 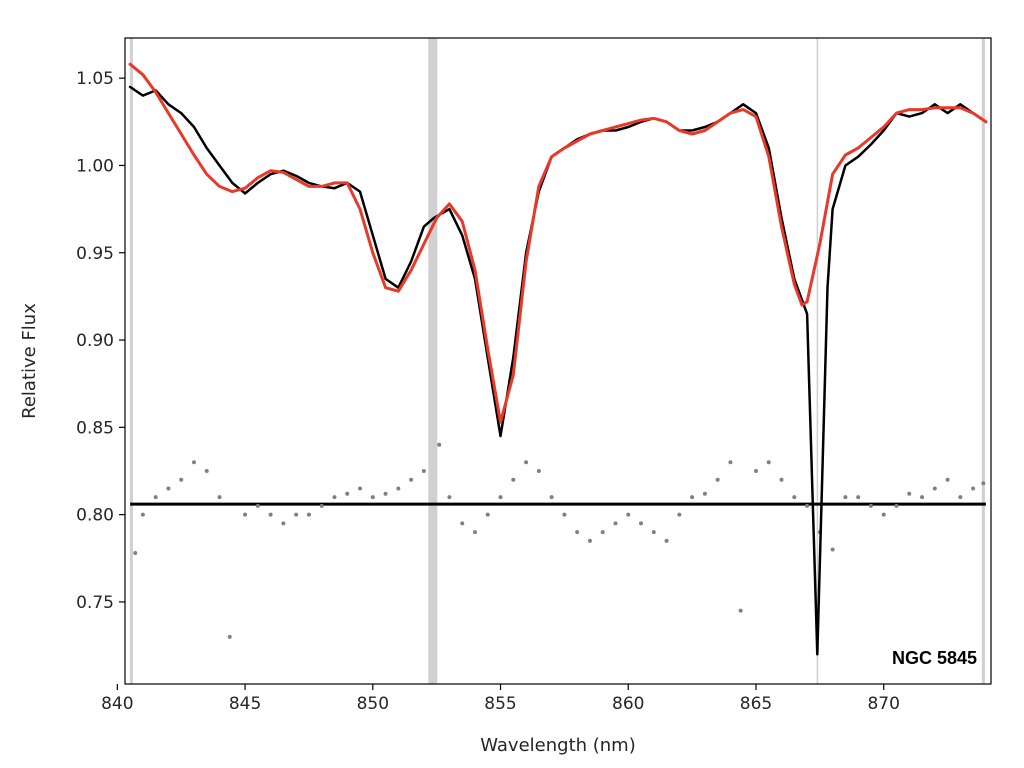 I want to click on x-tick-label: 870, so click(x=883, y=704).